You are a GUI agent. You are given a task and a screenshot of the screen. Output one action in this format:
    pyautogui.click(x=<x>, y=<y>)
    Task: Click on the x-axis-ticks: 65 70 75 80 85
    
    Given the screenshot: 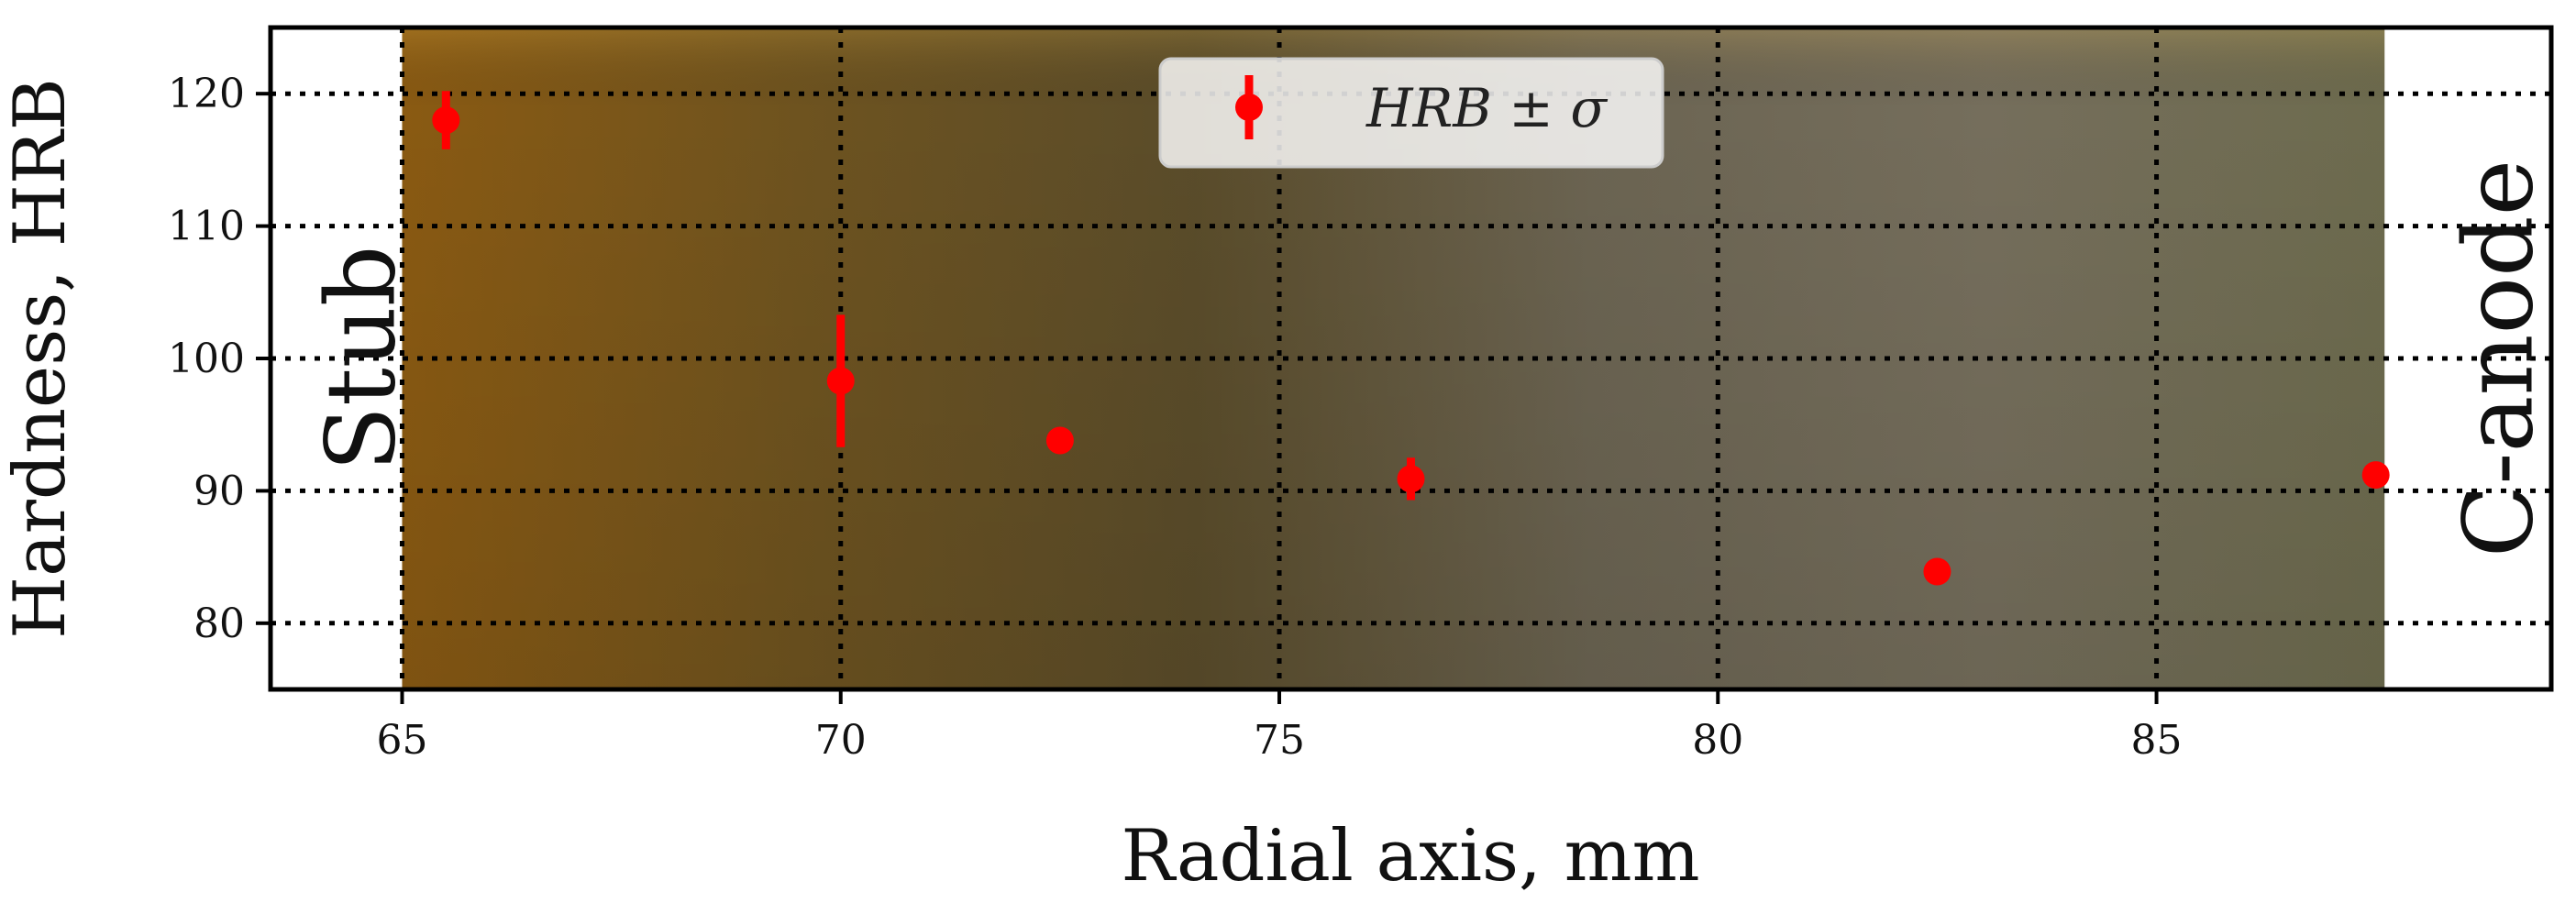 What is the action you would take?
    pyautogui.click(x=1279, y=726)
    